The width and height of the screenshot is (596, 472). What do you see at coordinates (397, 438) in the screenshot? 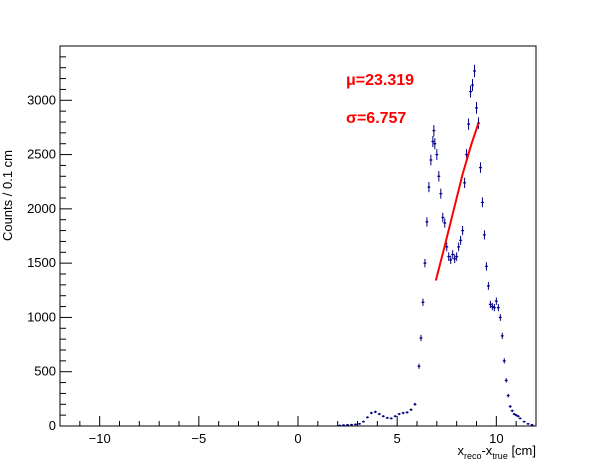
I see `x-tick-label: 5` at bounding box center [397, 438].